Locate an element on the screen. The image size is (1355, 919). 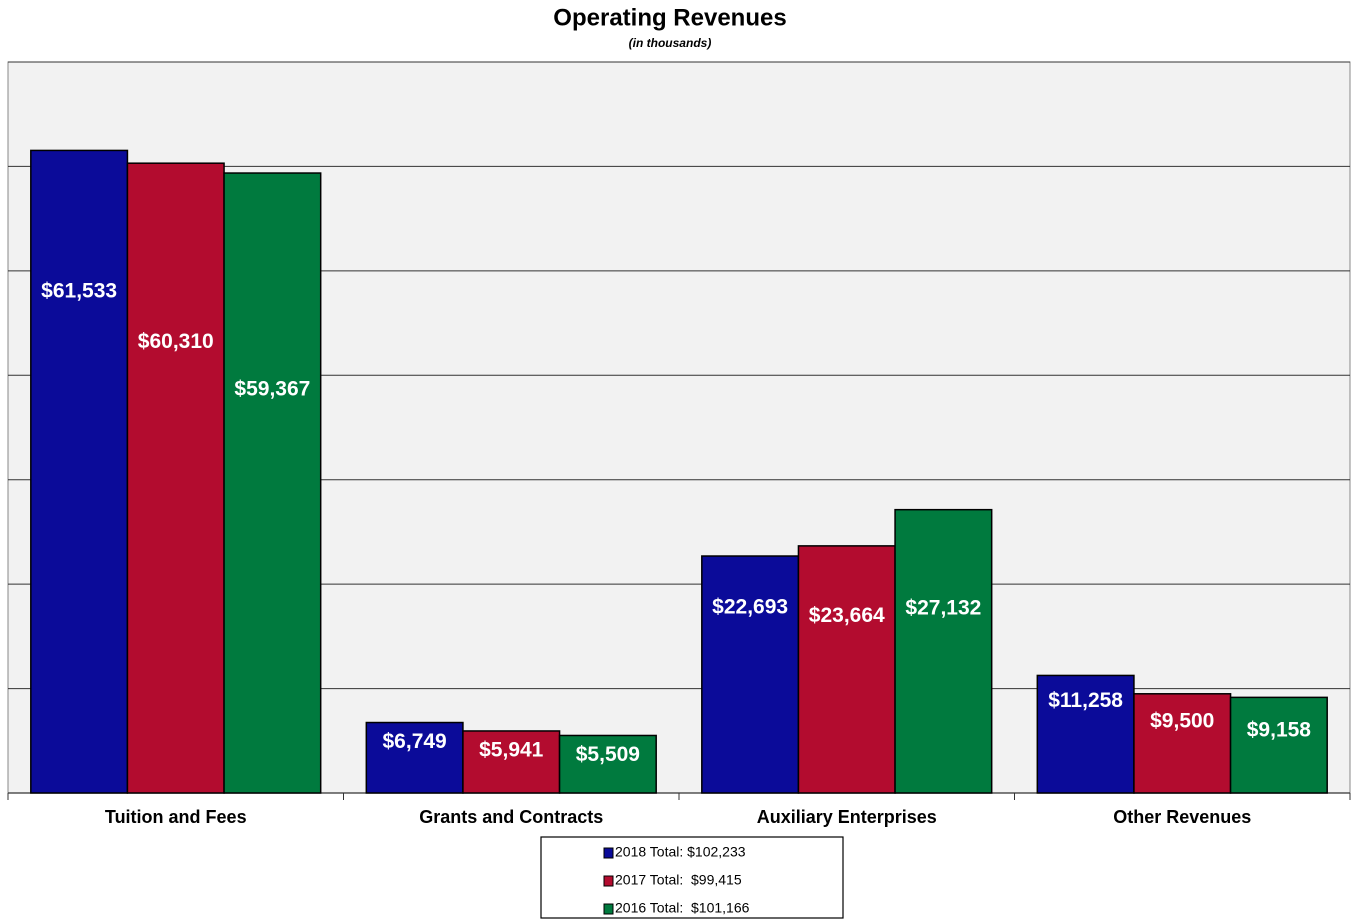
data-label: $5,941 is located at coordinates (511, 750).